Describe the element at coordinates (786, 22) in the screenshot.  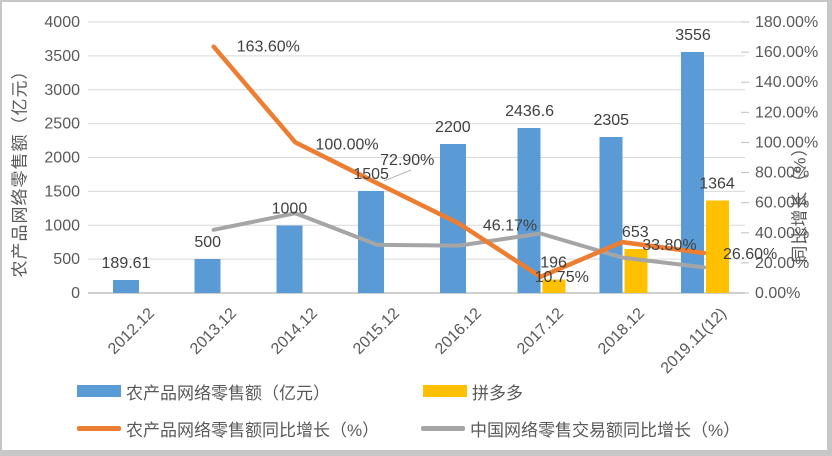
I see `y-axis-right-tick-label: 180.00%` at that location.